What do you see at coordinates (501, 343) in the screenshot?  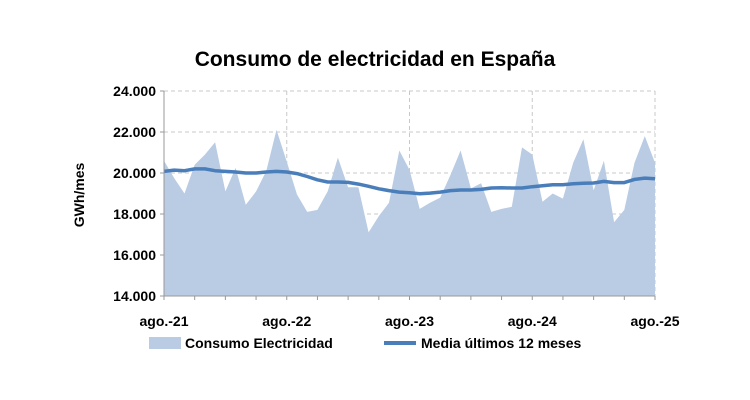 I see `legend-label-media: Media últimos 12 meses` at bounding box center [501, 343].